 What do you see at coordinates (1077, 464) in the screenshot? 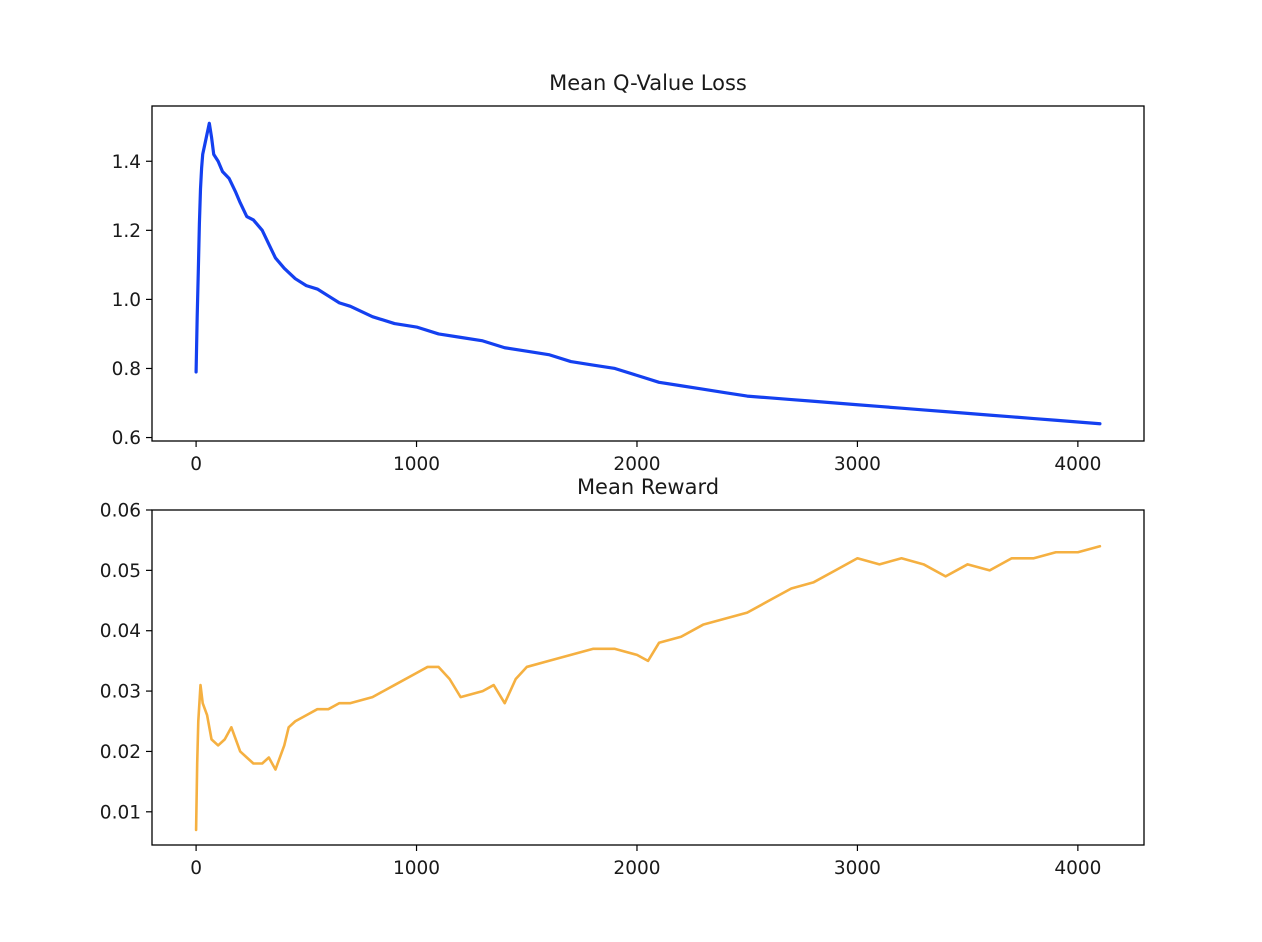
I see `loss-x-tick-label: 4000` at bounding box center [1077, 464].